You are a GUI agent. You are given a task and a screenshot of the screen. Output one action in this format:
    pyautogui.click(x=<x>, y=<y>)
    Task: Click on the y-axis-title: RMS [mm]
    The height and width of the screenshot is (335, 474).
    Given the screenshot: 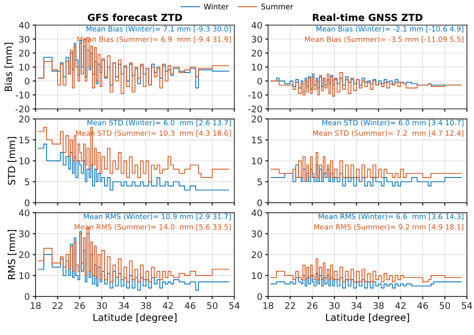 What is the action you would take?
    pyautogui.click(x=12, y=255)
    